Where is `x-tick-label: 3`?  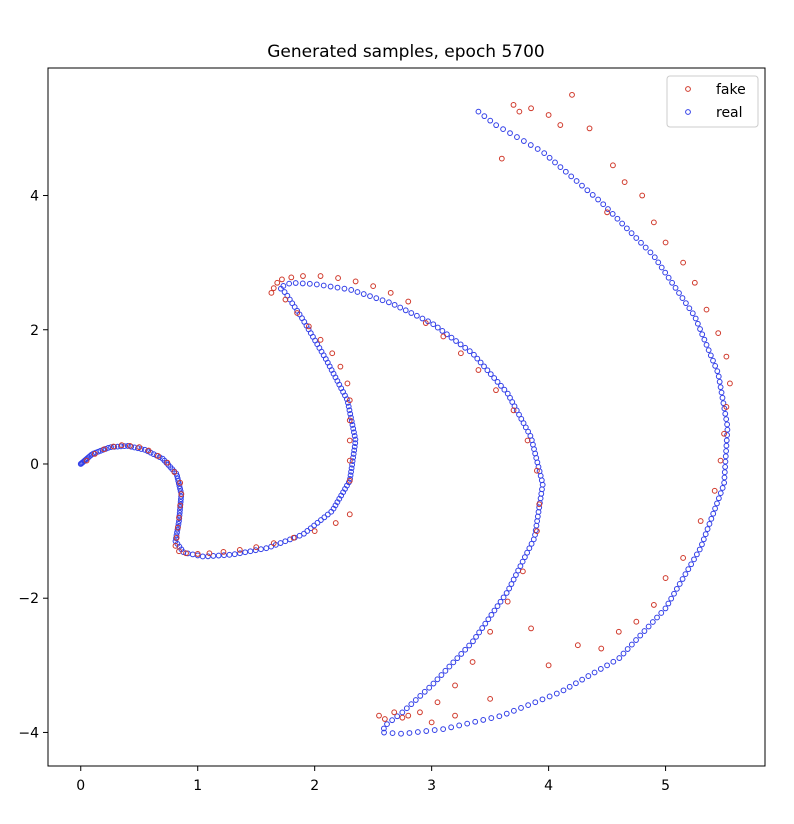 x-tick-label: 3 is located at coordinates (431, 786).